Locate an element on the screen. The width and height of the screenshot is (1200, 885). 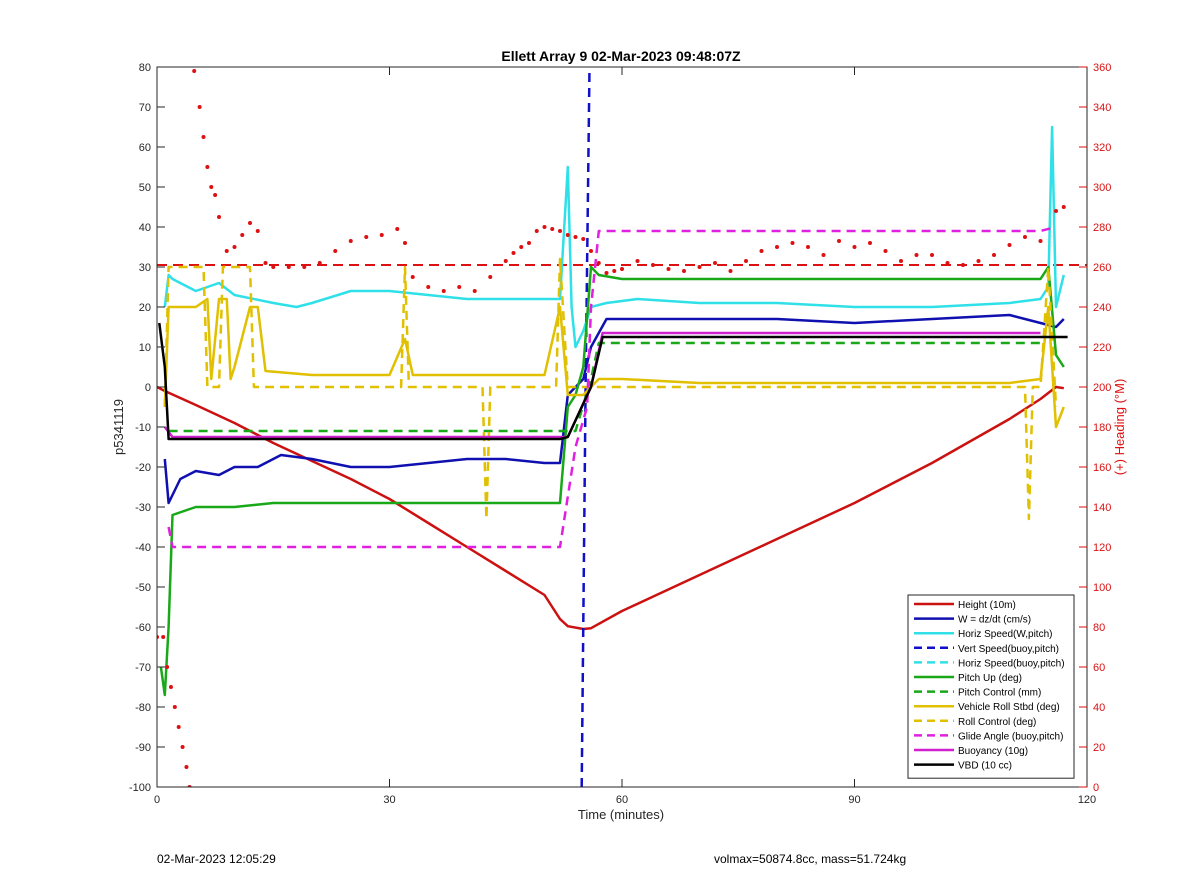
x-axis-label: Time (minutes) is located at coordinates (621, 814).